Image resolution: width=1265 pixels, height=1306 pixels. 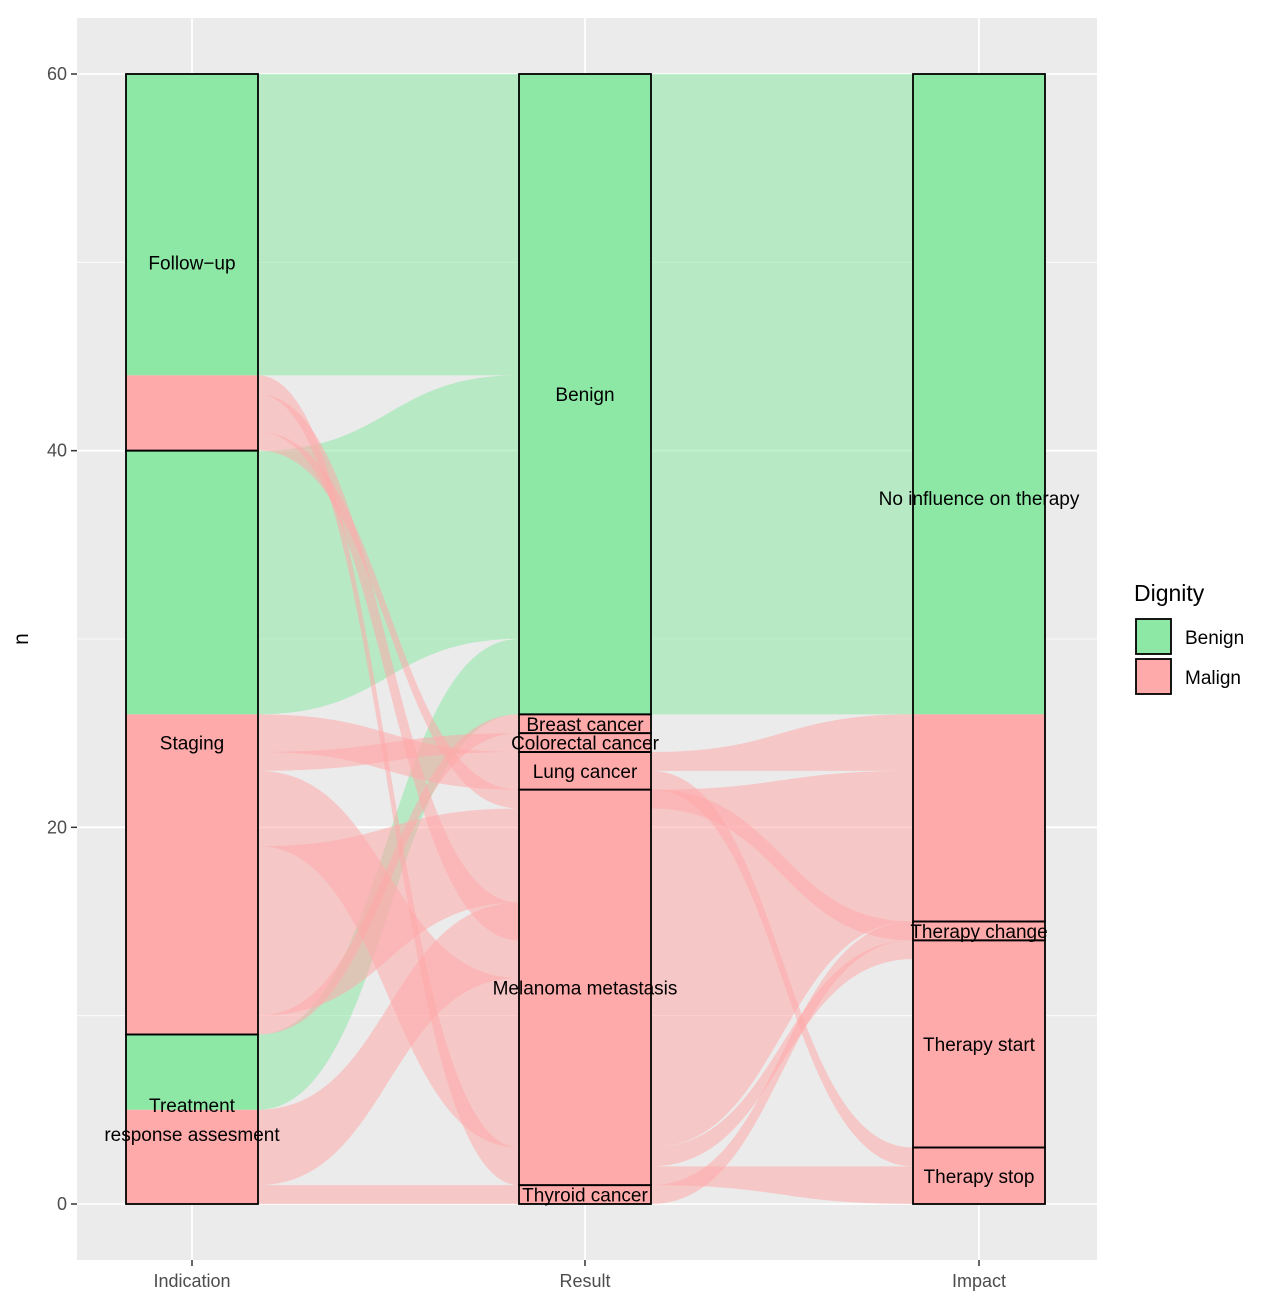 I want to click on legend: Dignity Benign Malign, so click(x=1189, y=637).